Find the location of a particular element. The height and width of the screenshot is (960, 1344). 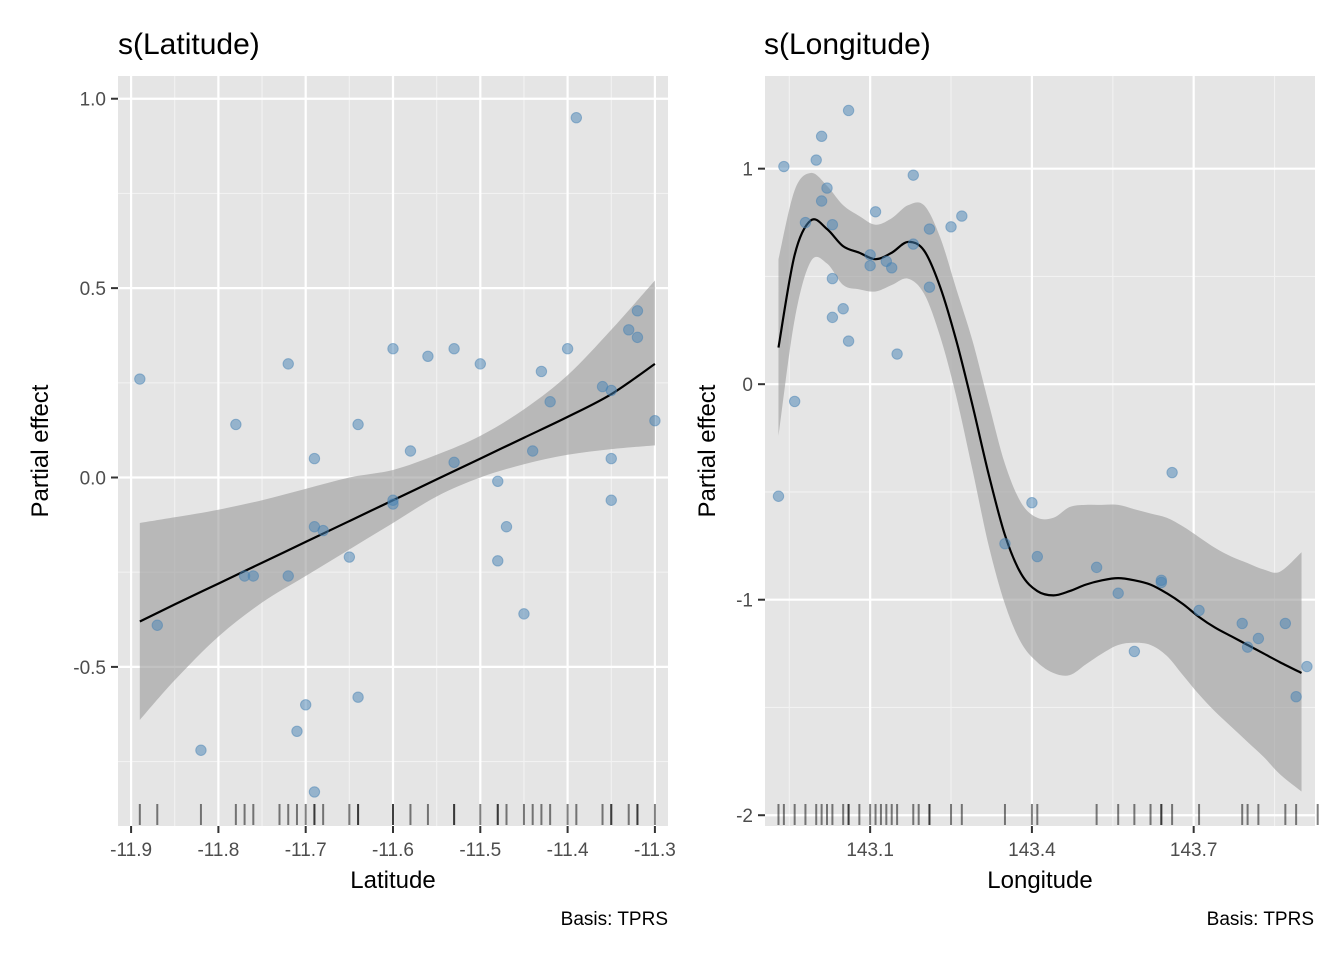

rug-longitude is located at coordinates (1048, 814).